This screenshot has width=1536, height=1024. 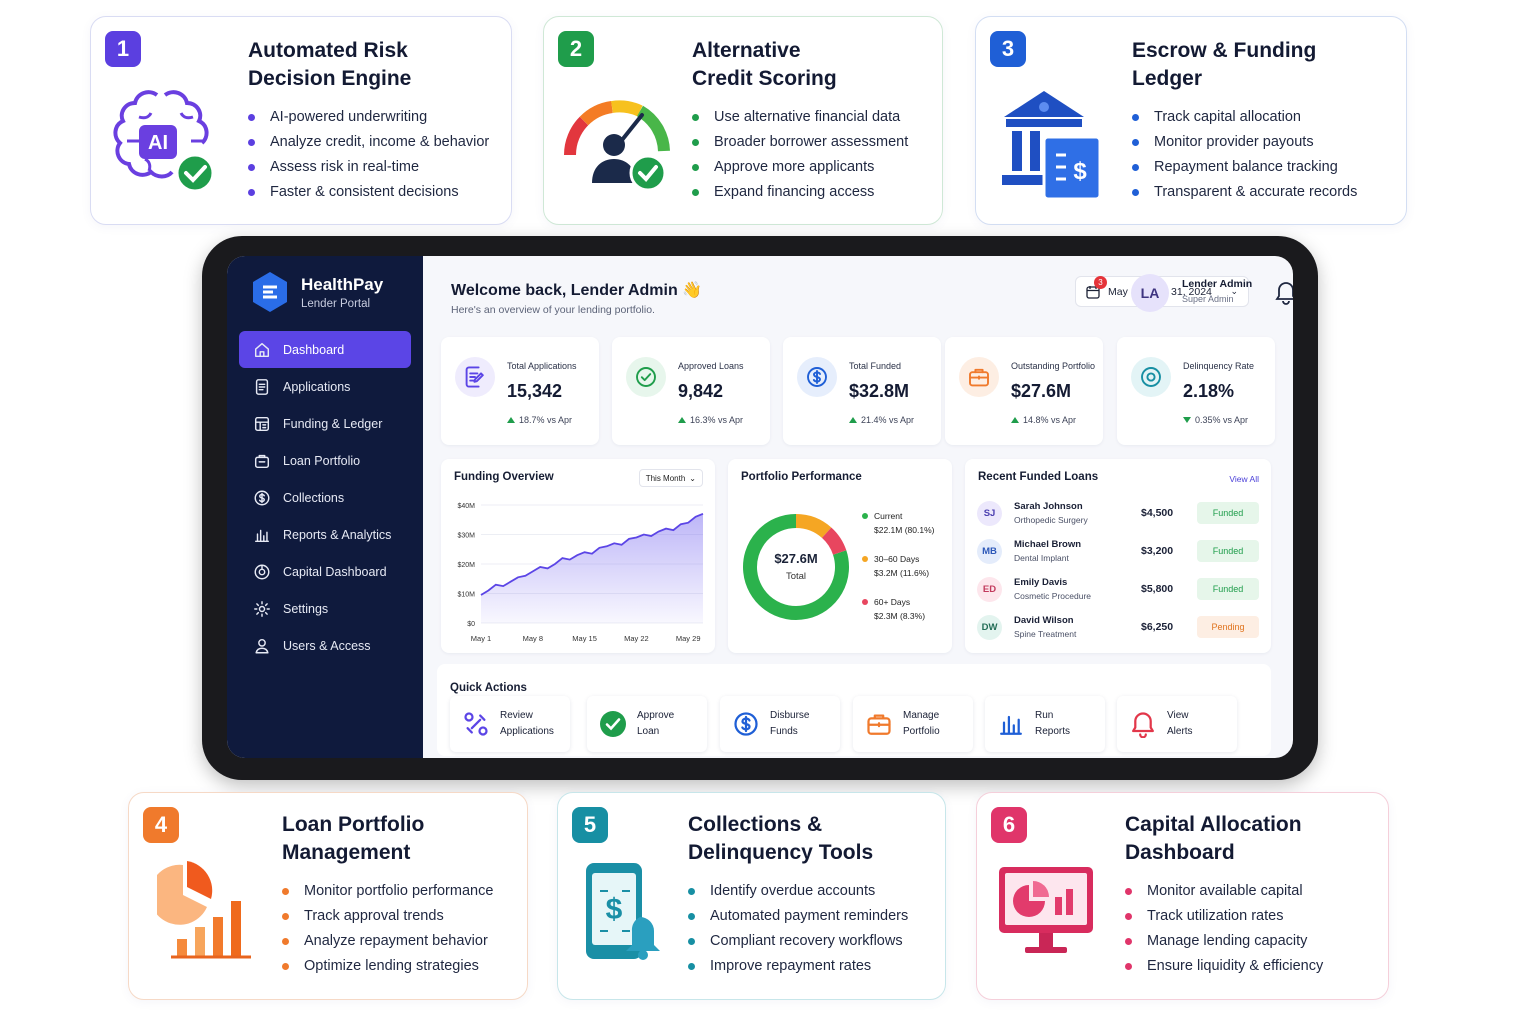 What do you see at coordinates (1043, 420) in the screenshot?
I see `stat-change: 14.8% vs Apr` at bounding box center [1043, 420].